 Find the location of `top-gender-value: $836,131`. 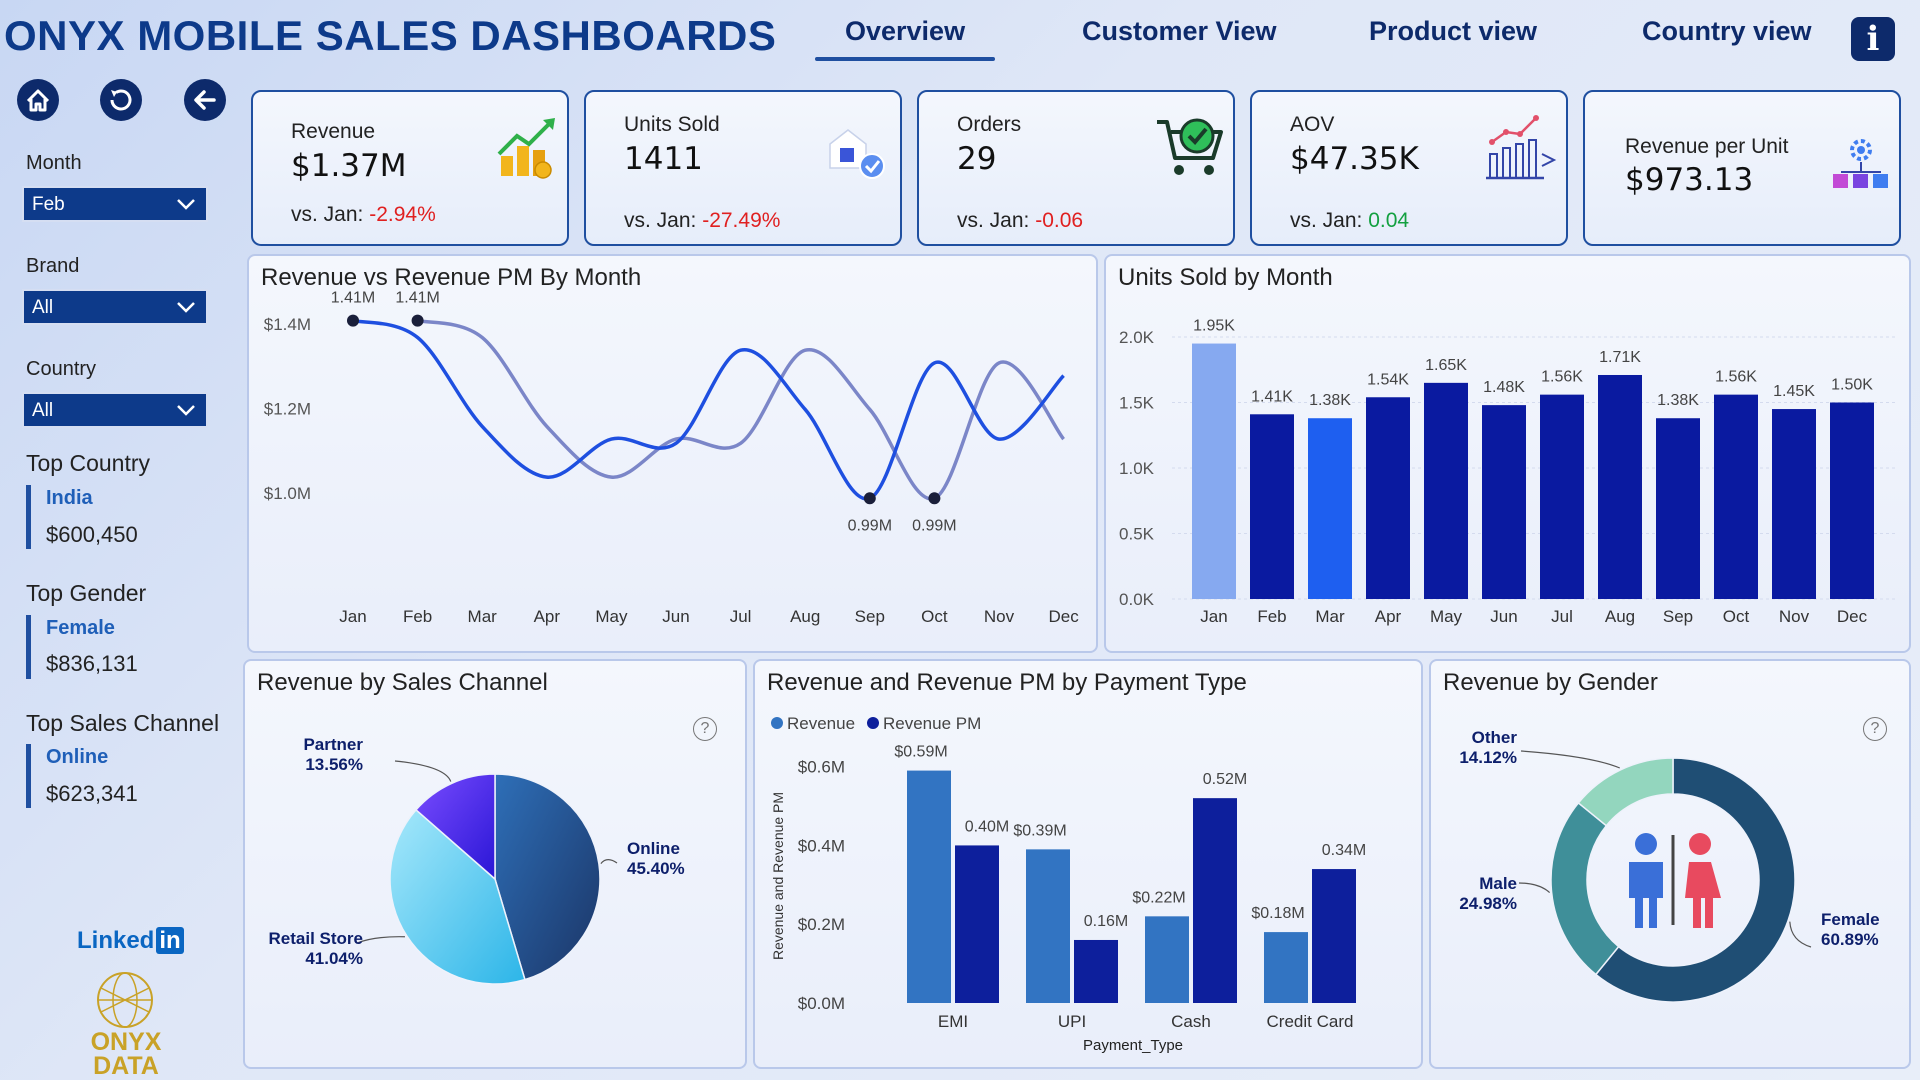

top-gender-value: $836,131 is located at coordinates (92, 663).